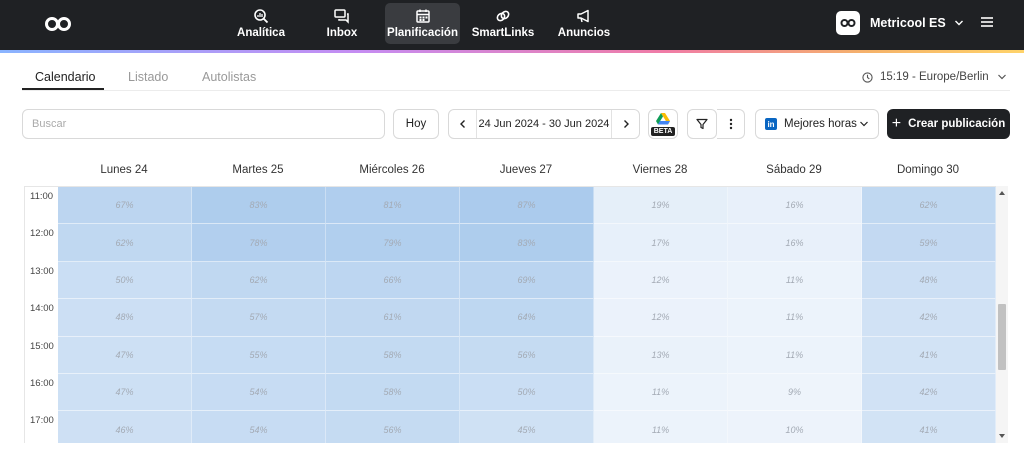  What do you see at coordinates (526, 170) in the screenshot?
I see `day-header: Jueves 27` at bounding box center [526, 170].